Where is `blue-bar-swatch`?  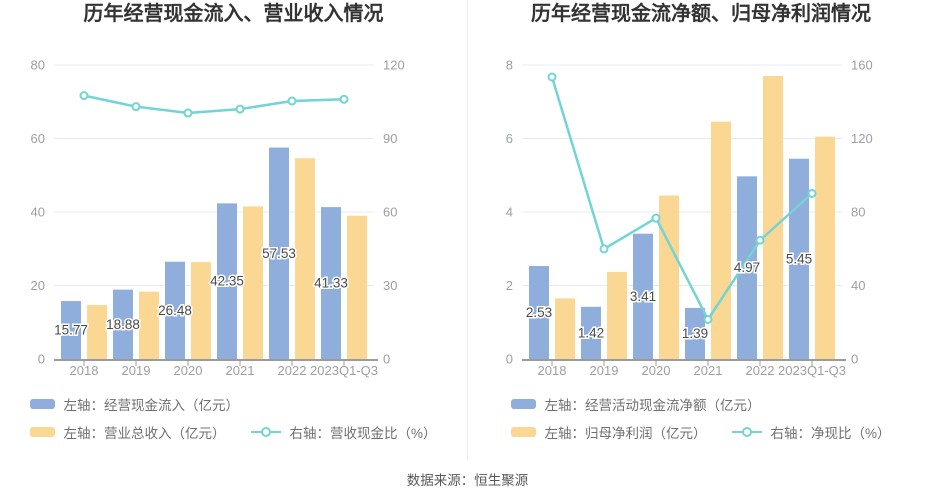
blue-bar-swatch is located at coordinates (524, 404).